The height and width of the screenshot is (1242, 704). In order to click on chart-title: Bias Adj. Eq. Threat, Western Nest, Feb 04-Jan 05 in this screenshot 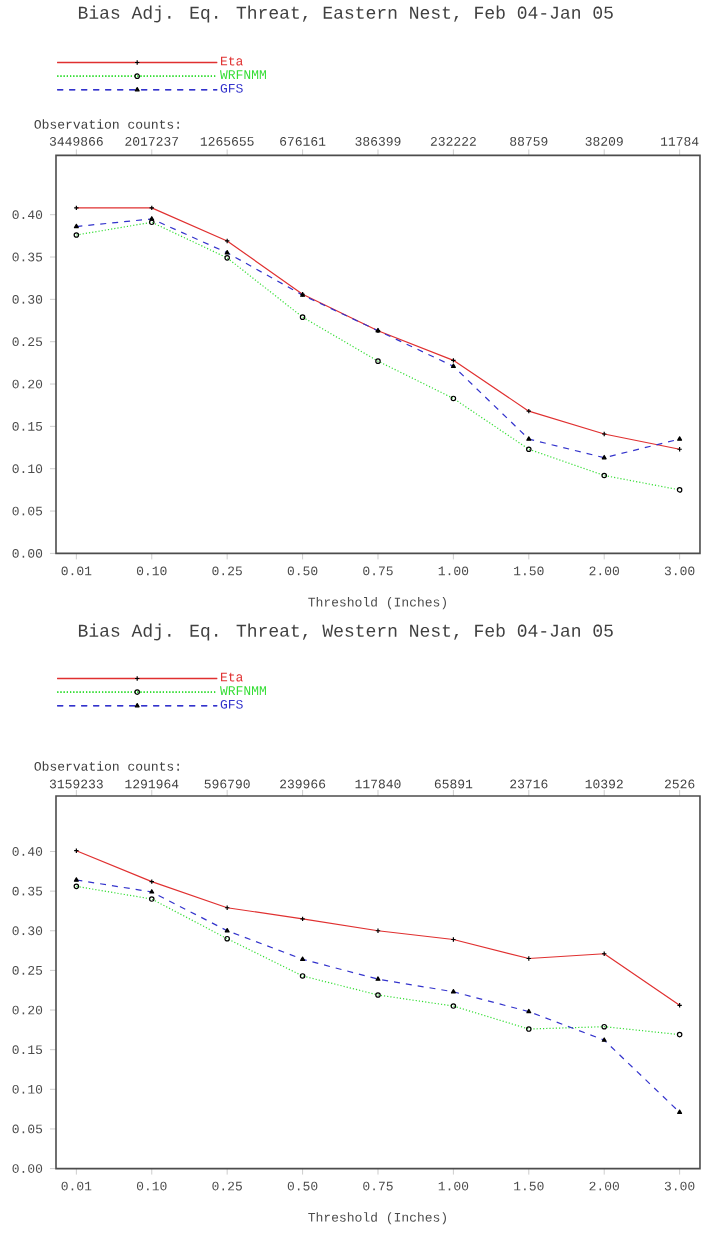, I will do `click(345, 632)`.